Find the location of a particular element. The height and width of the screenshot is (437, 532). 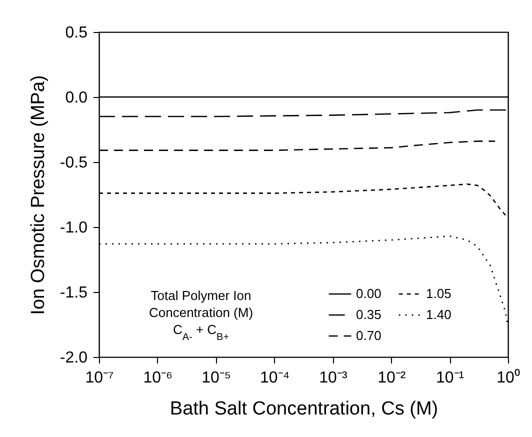

legend-label: 1.05 is located at coordinates (439, 293).